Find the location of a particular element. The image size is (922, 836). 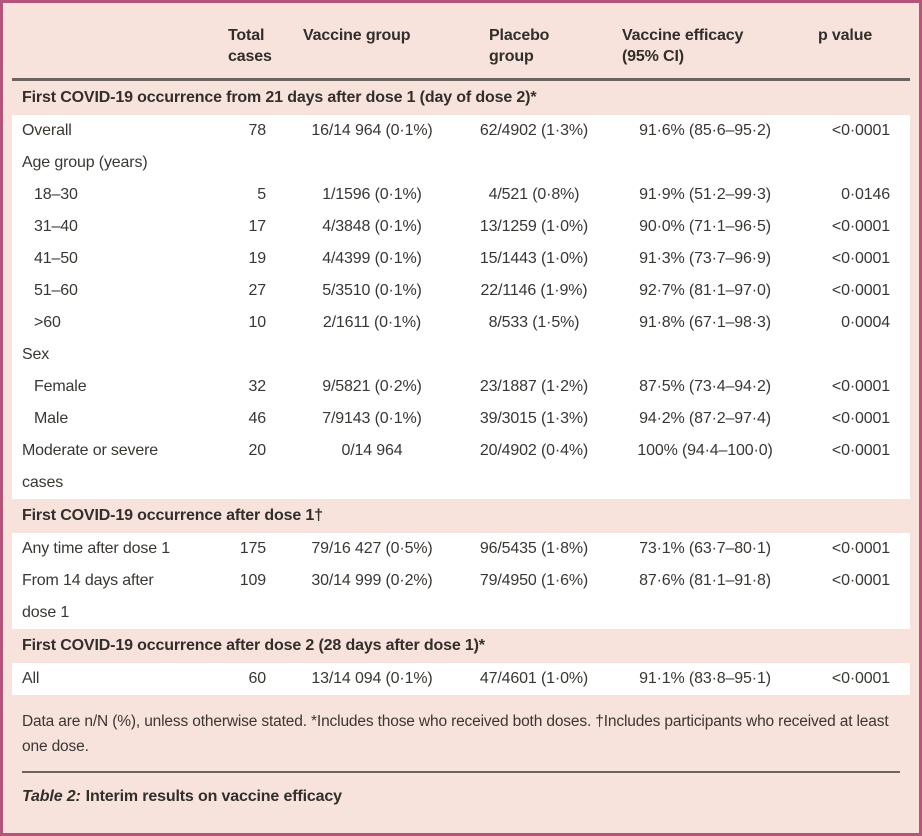

cell-vaccine-group: 5/3510 (0·1%) is located at coordinates (372, 291).